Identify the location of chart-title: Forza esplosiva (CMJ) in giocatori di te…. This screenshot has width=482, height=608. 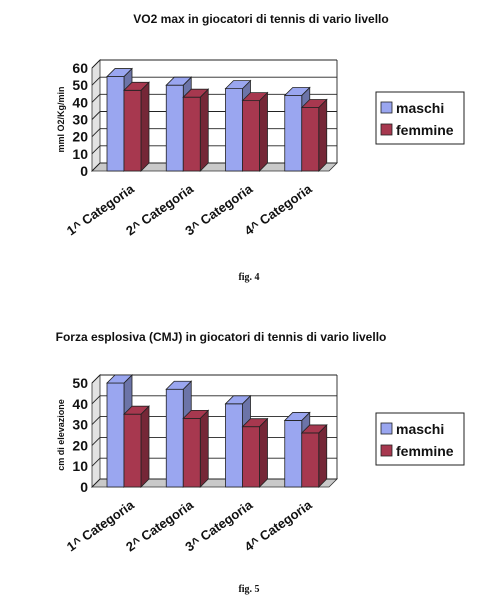
(221, 337).